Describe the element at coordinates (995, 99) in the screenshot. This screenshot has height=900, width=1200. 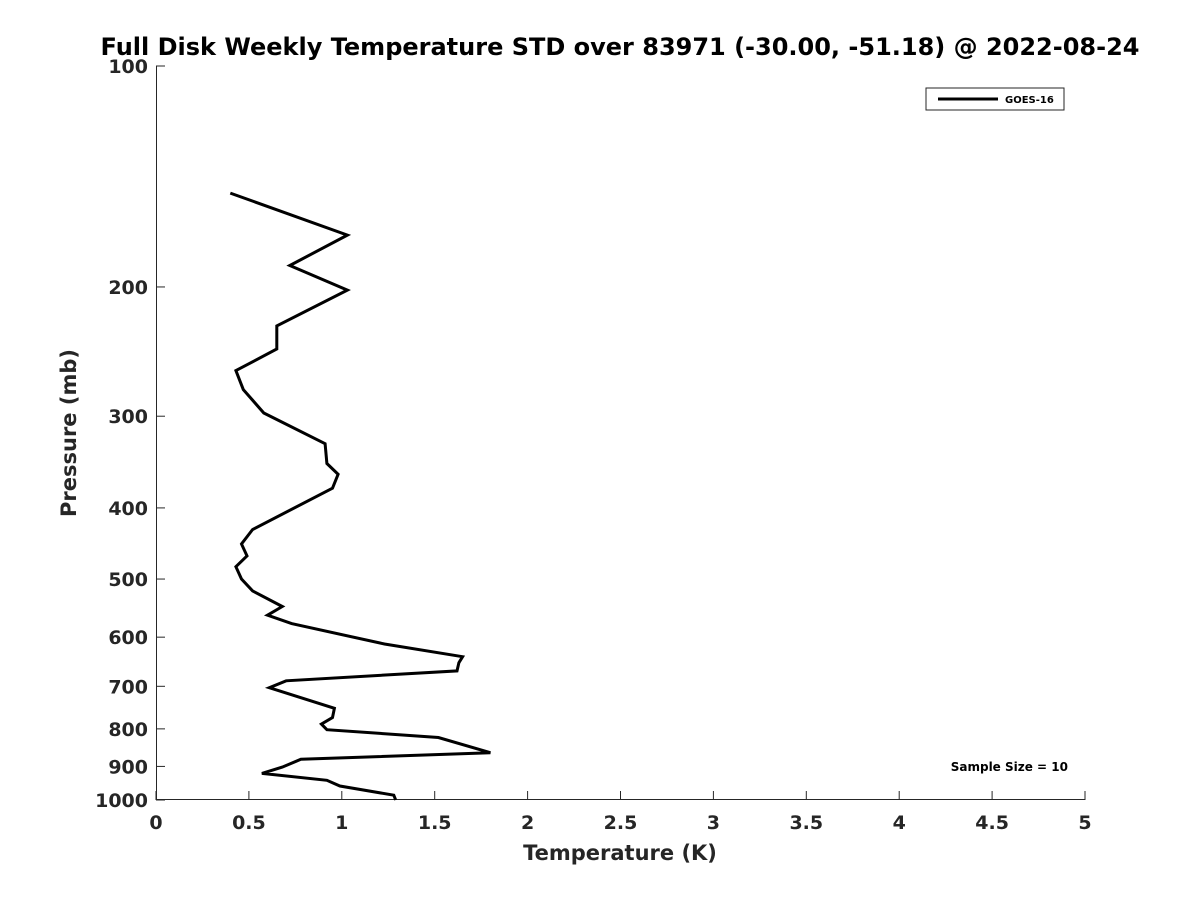
I see `legend: GOES-16` at that location.